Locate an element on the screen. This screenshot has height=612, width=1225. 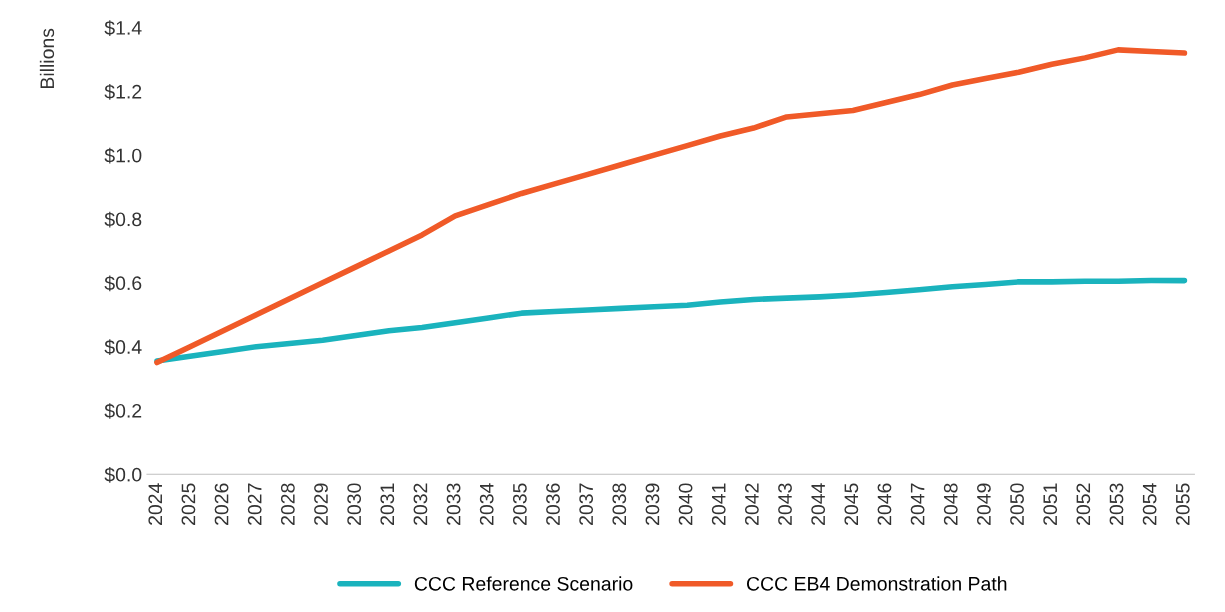
x-tick-label: 2025 is located at coordinates (188, 504).